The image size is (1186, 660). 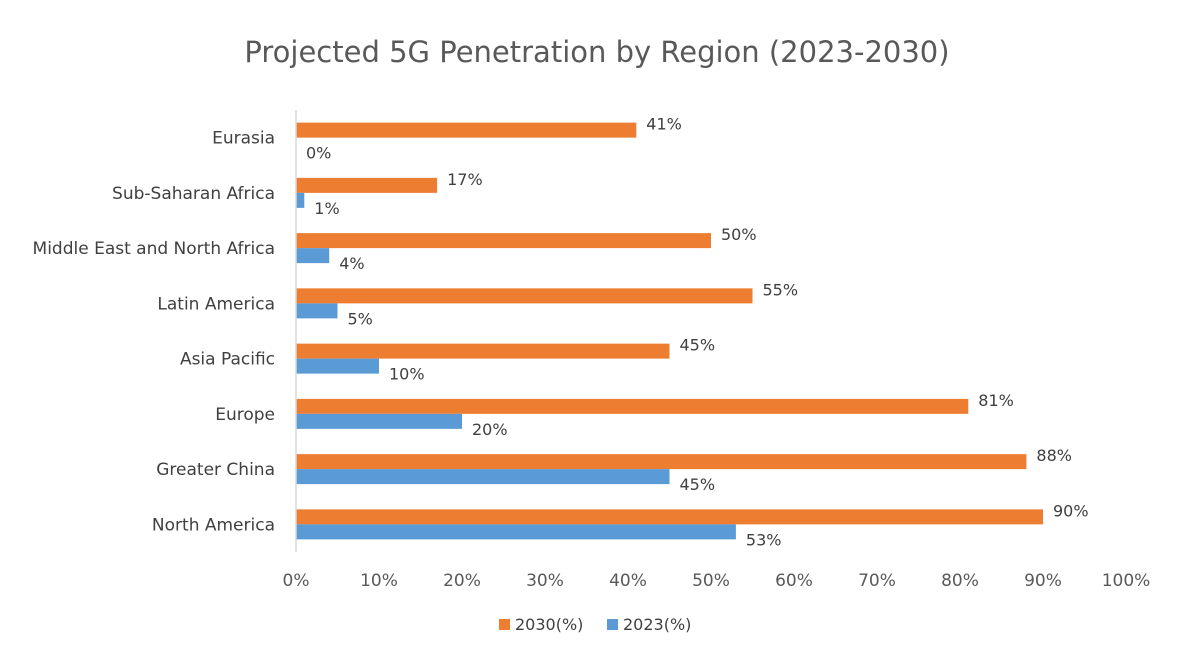 I want to click on x-axis-ticks: 0% 10% 20% 30% 40% 50% 60% 70% 80% 90% 100%, so click(x=717, y=581).